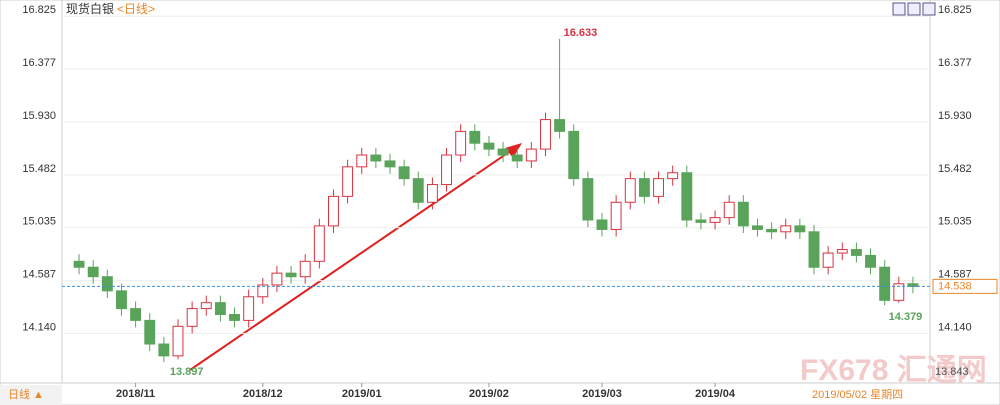  What do you see at coordinates (715, 394) in the screenshot?
I see `x-tick-label: 2019/04` at bounding box center [715, 394].